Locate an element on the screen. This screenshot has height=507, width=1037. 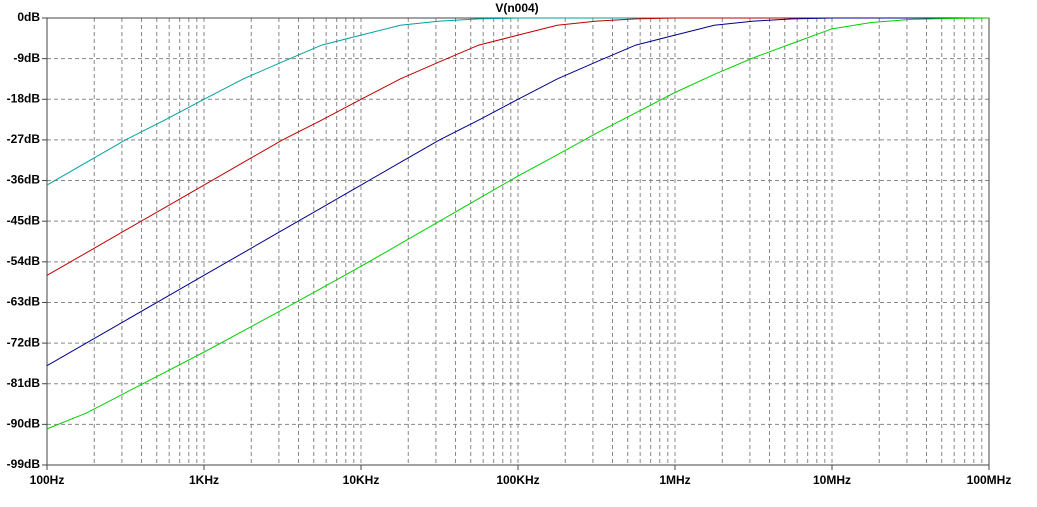
y-tick-label: -36dB is located at coordinates (24, 180).